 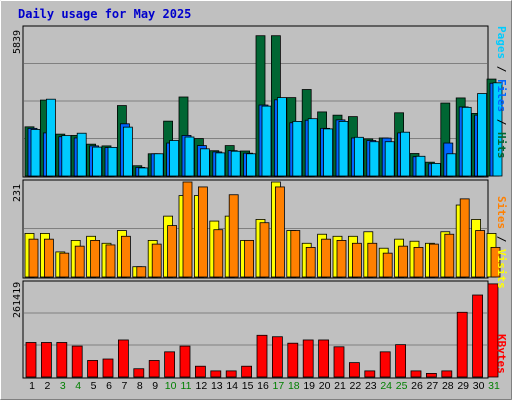 I want to click on day-label-2: 2, so click(x=47, y=386).